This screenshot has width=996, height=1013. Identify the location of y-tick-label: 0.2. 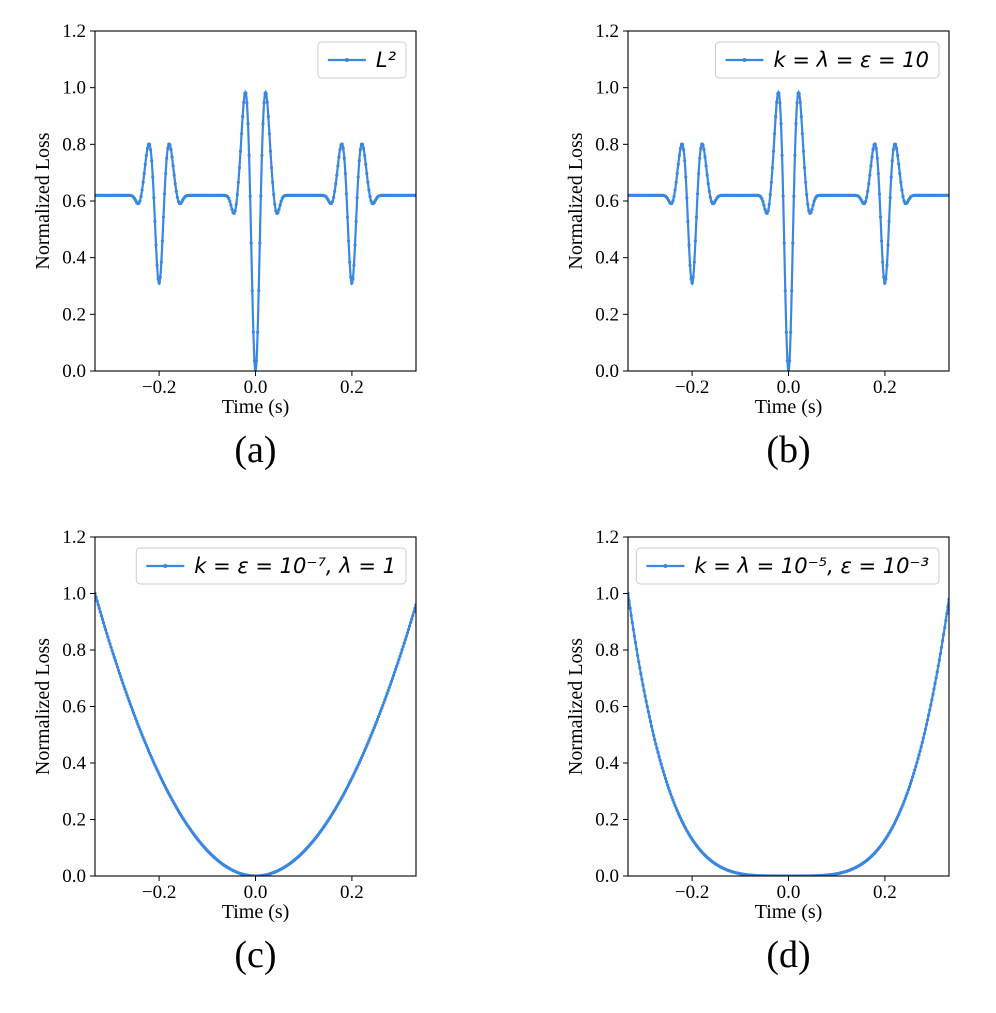
(74, 820).